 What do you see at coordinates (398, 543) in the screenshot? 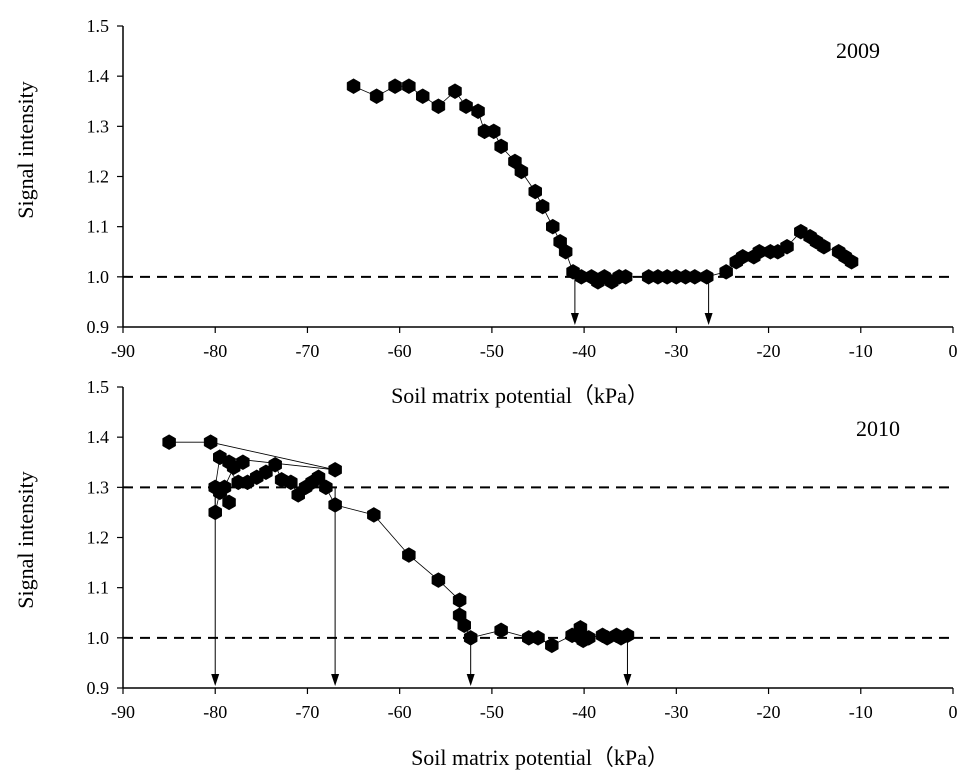
I see `series-line` at bounding box center [398, 543].